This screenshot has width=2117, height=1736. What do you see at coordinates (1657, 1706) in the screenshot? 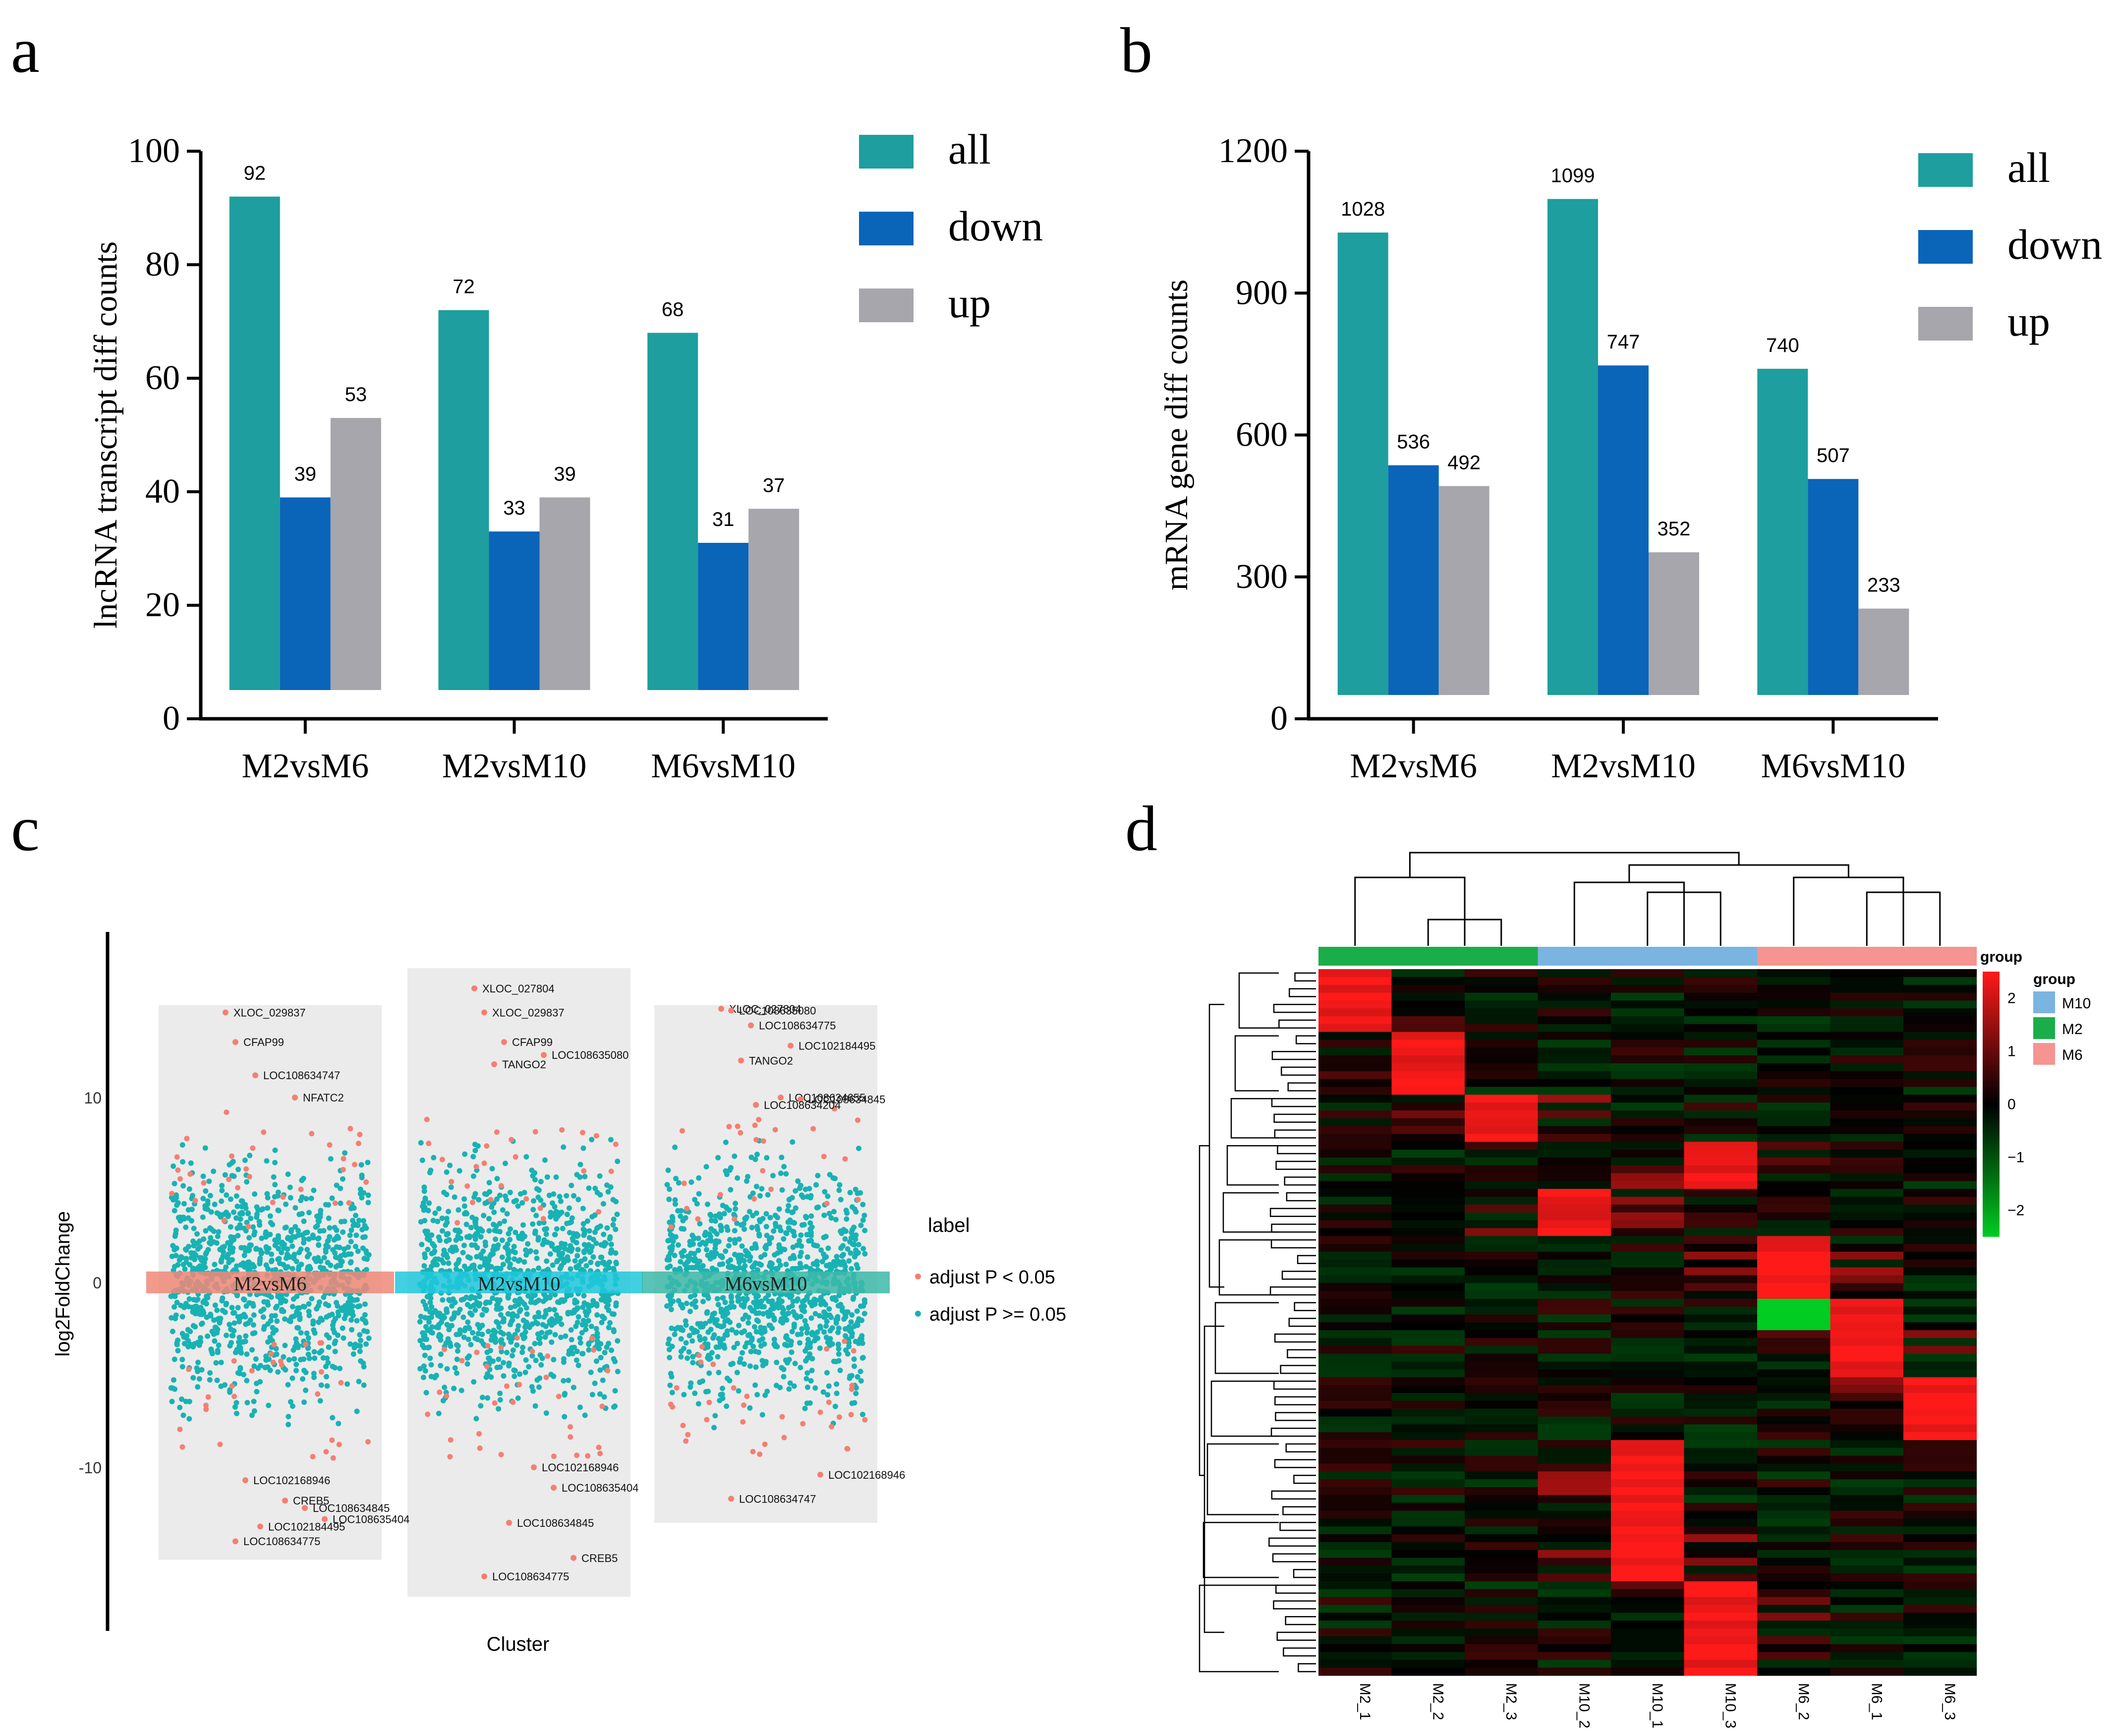
I see `column-label: M10_1` at bounding box center [1657, 1706].